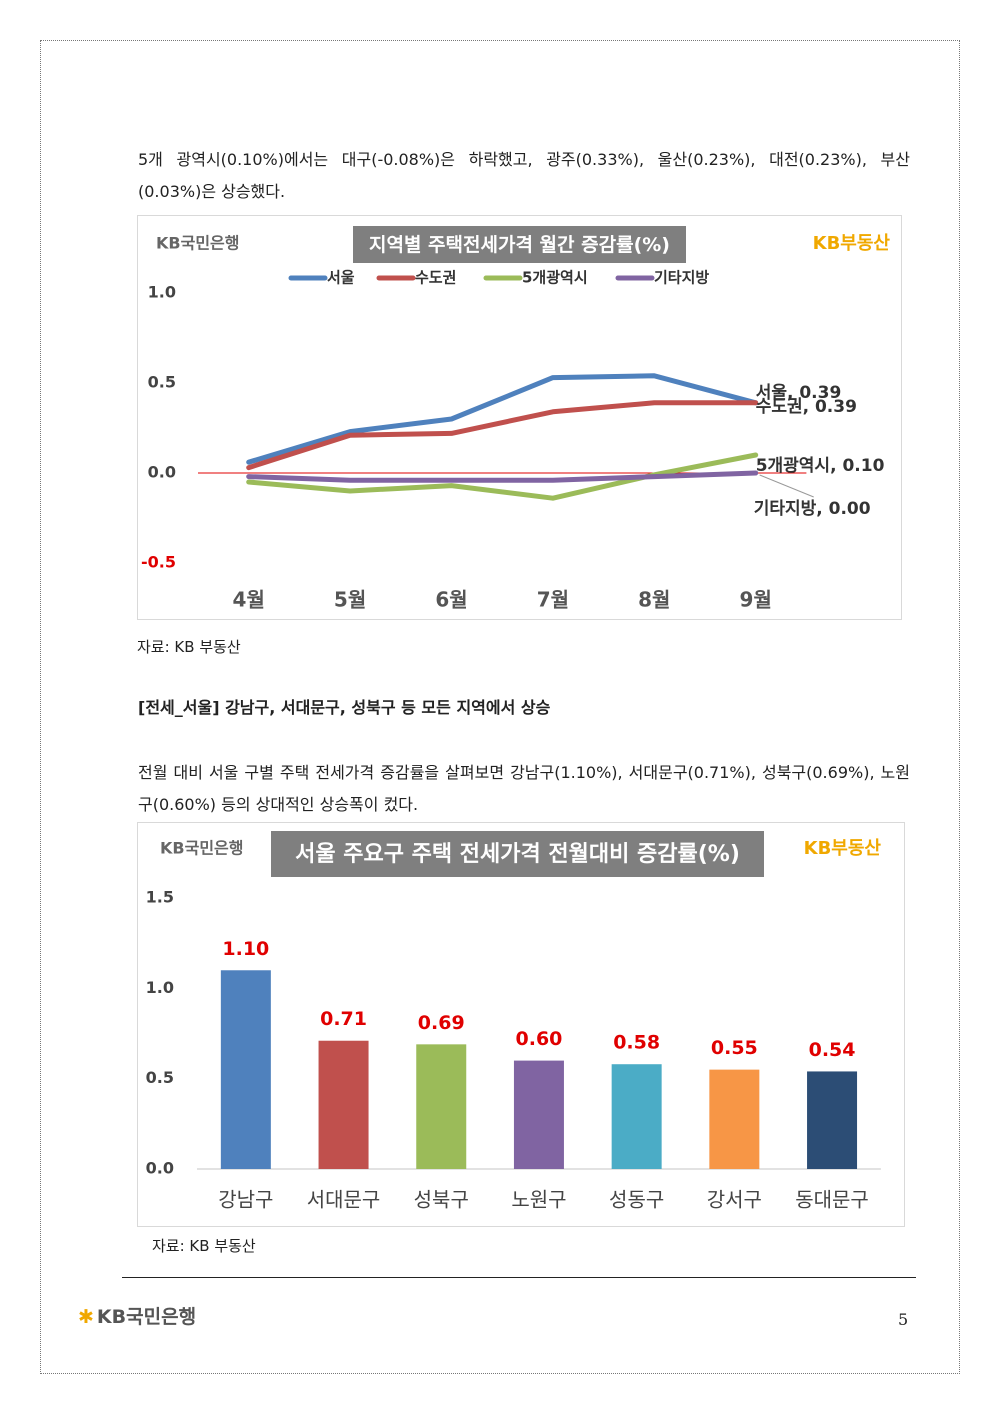 The image size is (1000, 1414). What do you see at coordinates (137, 1315) in the screenshot?
I see `footer-brand: KB국민은행` at bounding box center [137, 1315].